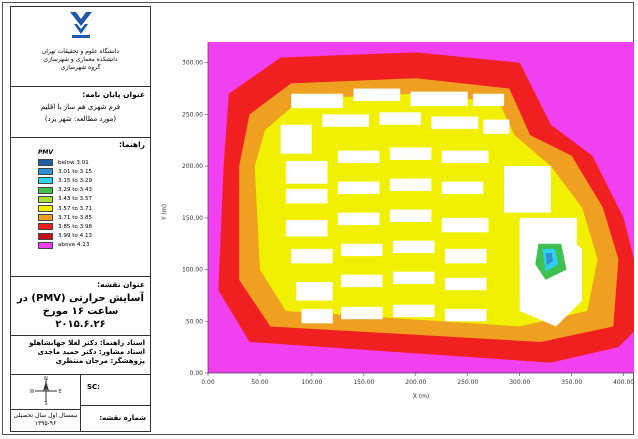  Describe the element at coordinates (623, 382) in the screenshot. I see `x-tick-label: 400.00` at that location.